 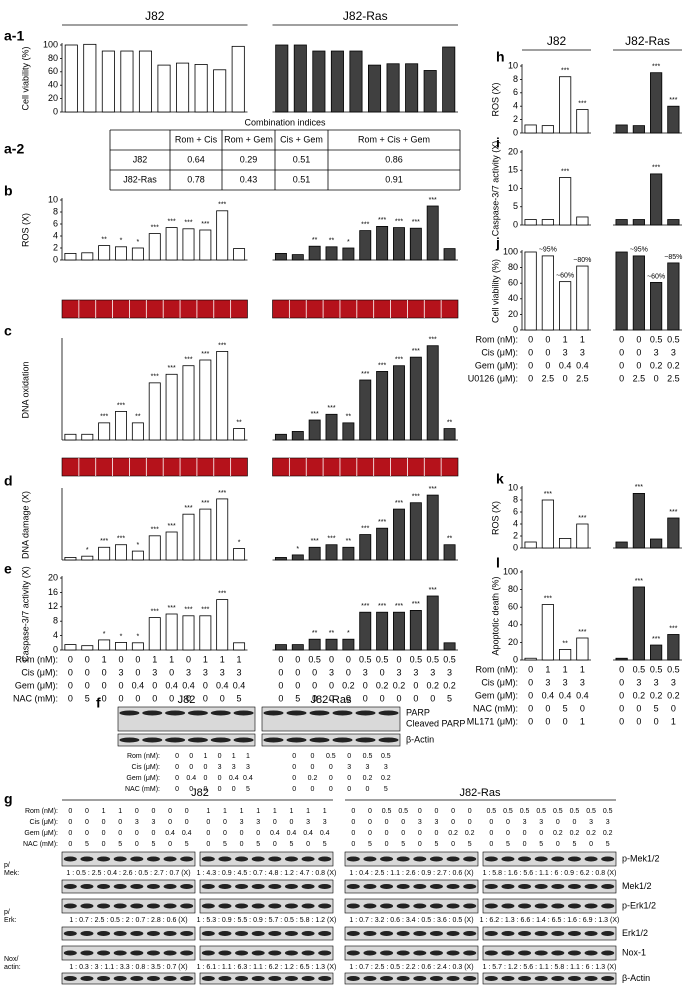 I want to click on panel-label: f, so click(x=98, y=703).